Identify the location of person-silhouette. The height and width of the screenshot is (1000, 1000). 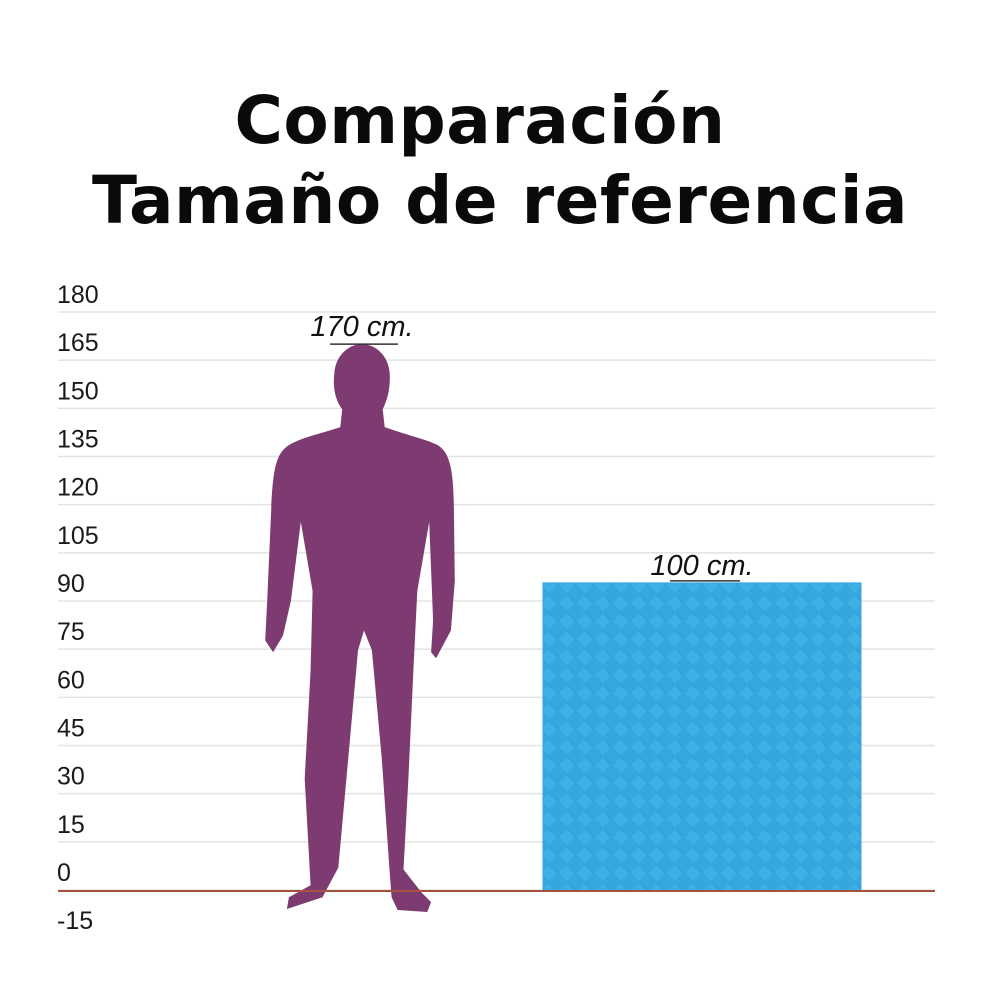
(360, 628).